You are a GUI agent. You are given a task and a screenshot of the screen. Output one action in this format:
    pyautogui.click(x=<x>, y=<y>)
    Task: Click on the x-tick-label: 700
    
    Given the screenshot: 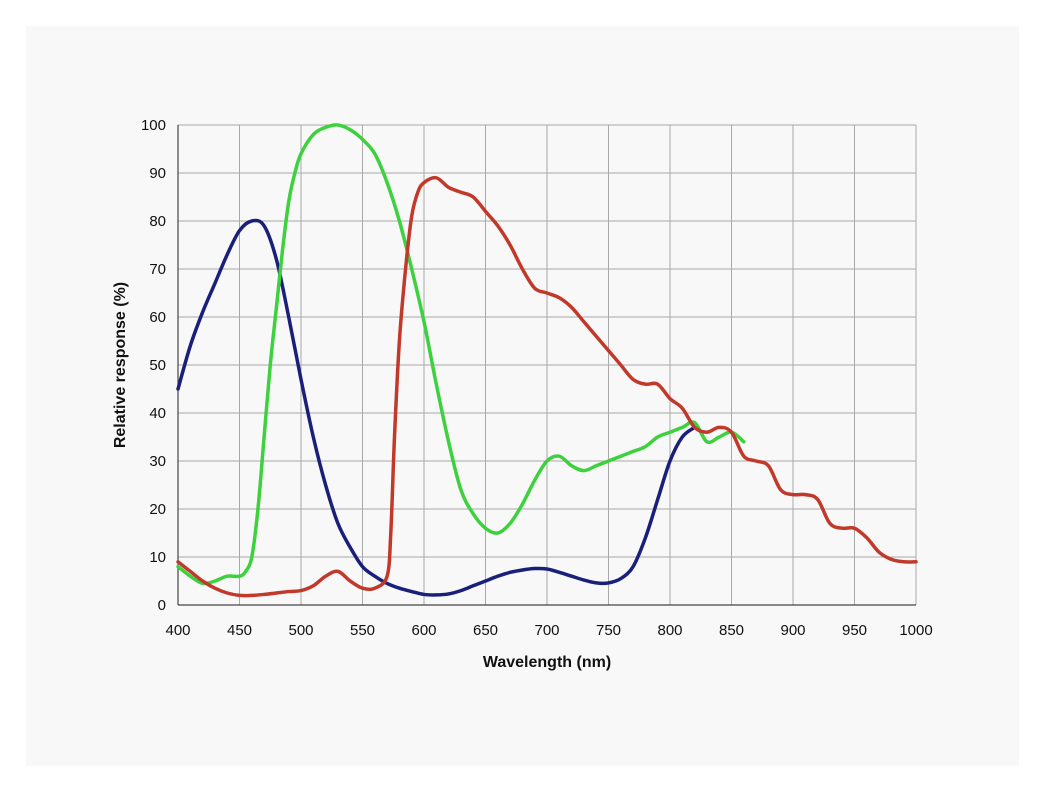 What is the action you would take?
    pyautogui.click(x=546, y=630)
    